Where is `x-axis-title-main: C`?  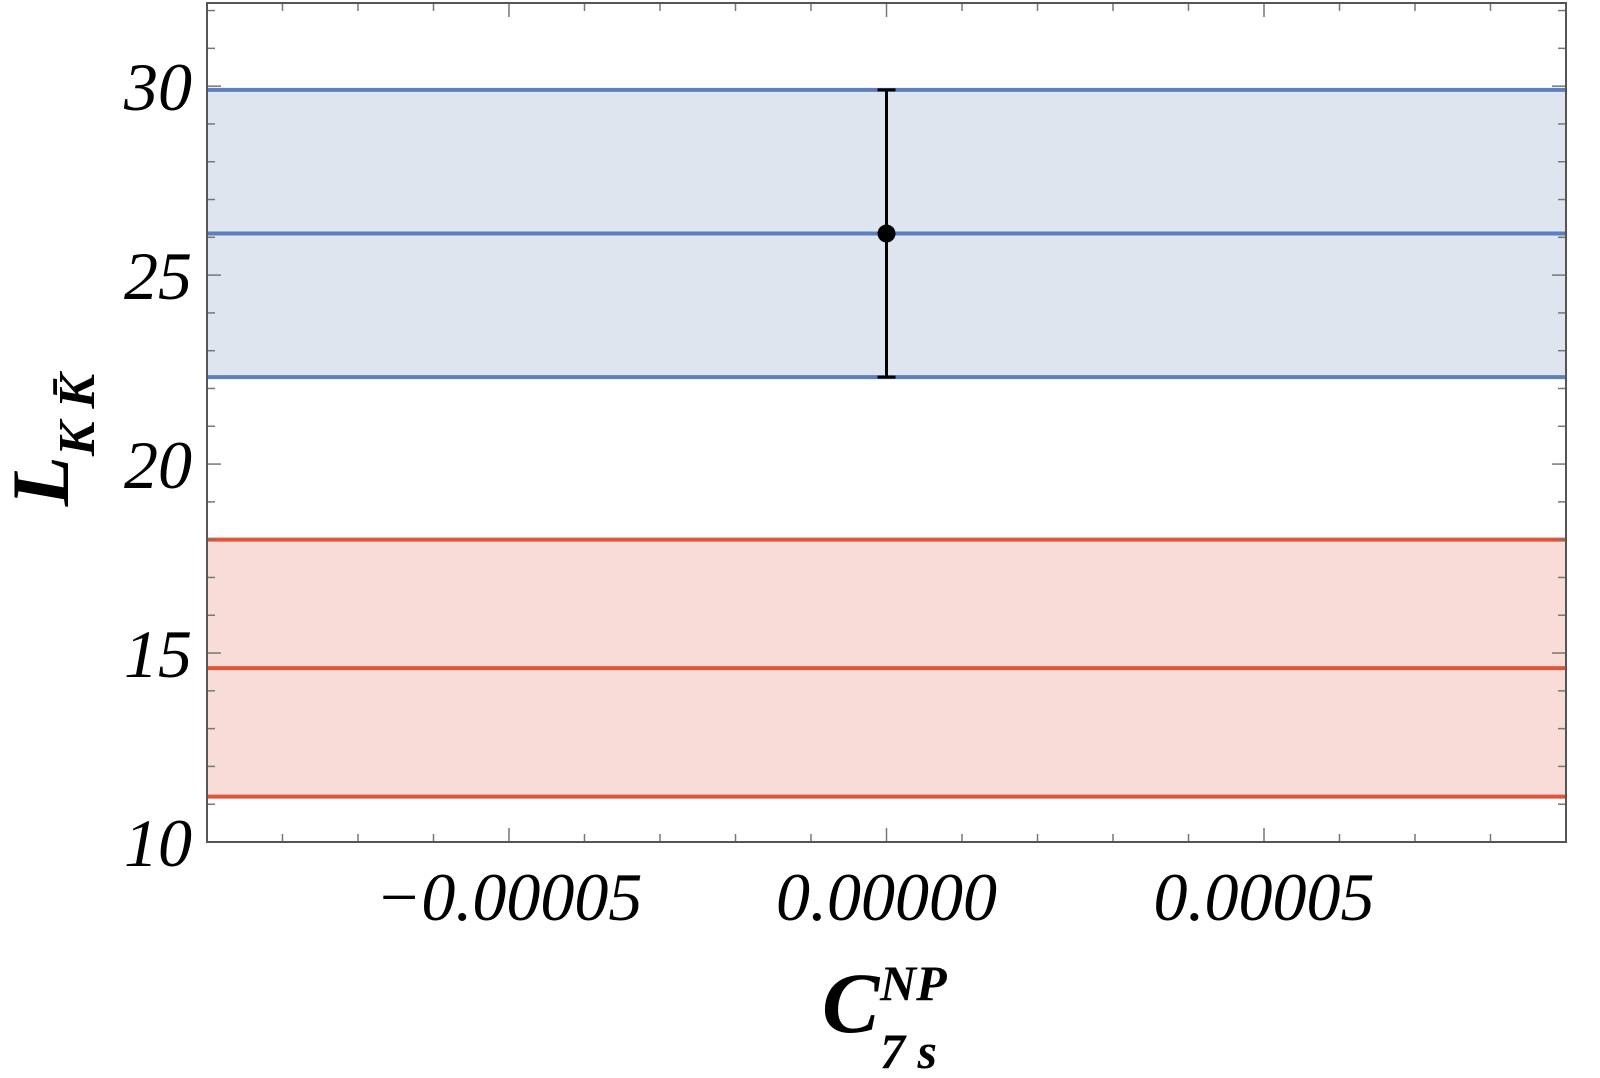 x-axis-title-main: C is located at coordinates (851, 1003).